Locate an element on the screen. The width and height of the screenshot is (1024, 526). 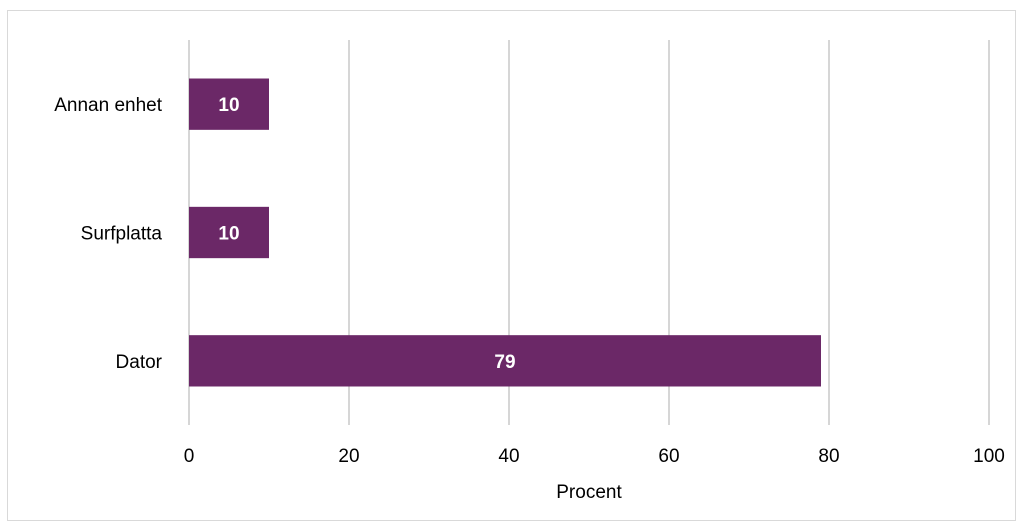
data-label-annan-enhet: 10 is located at coordinates (228, 105).